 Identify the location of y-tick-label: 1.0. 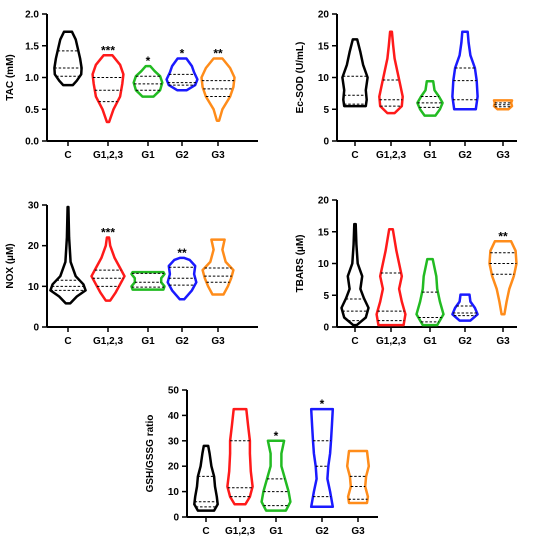
(32, 78).